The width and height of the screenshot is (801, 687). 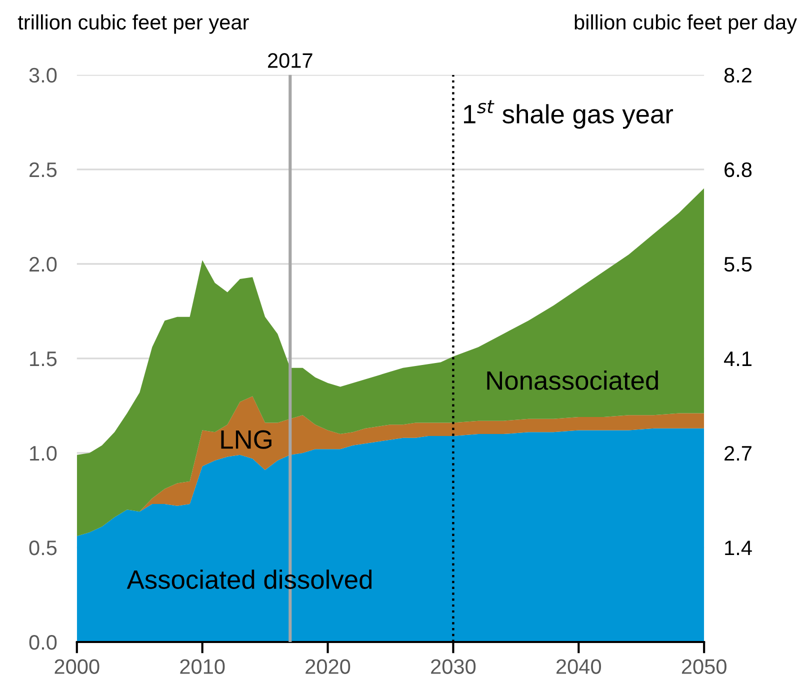 What do you see at coordinates (579, 666) in the screenshot?
I see `x-tick-label: 2040` at bounding box center [579, 666].